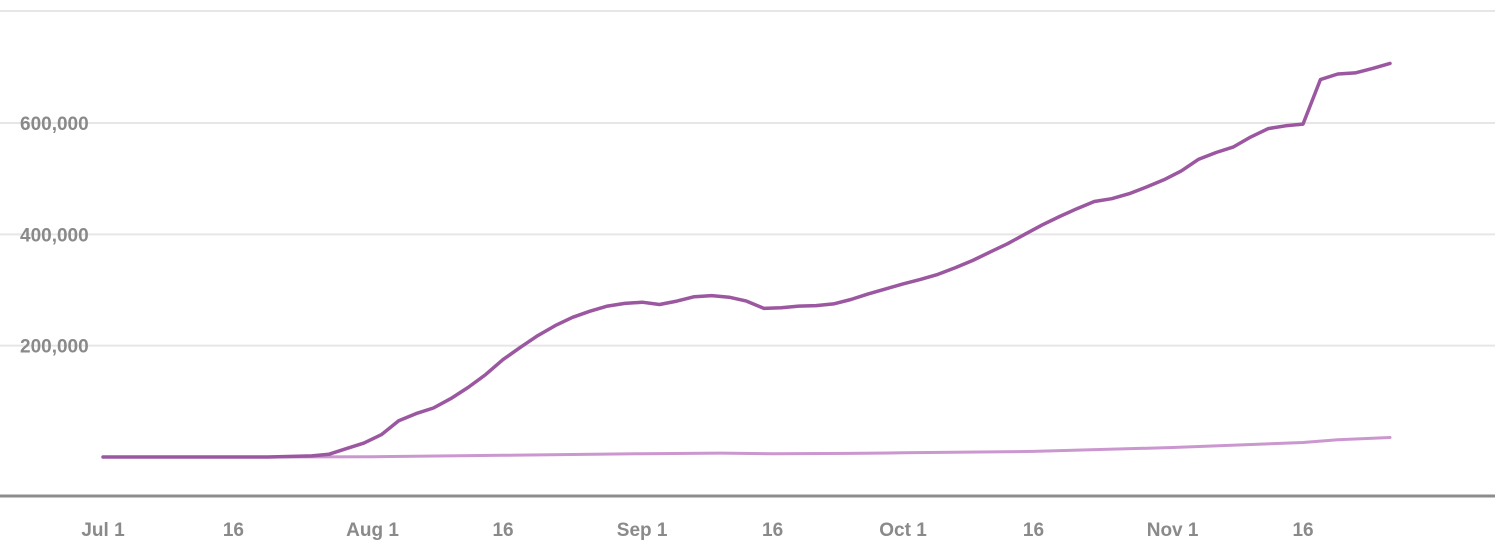  What do you see at coordinates (642, 530) in the screenshot?
I see `x-tick-label: Sep 1` at bounding box center [642, 530].